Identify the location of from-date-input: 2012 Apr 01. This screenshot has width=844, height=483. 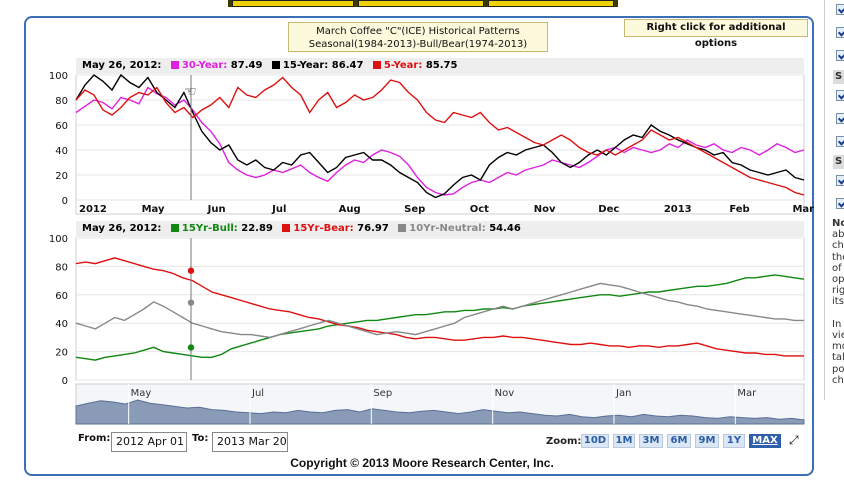
(149, 442).